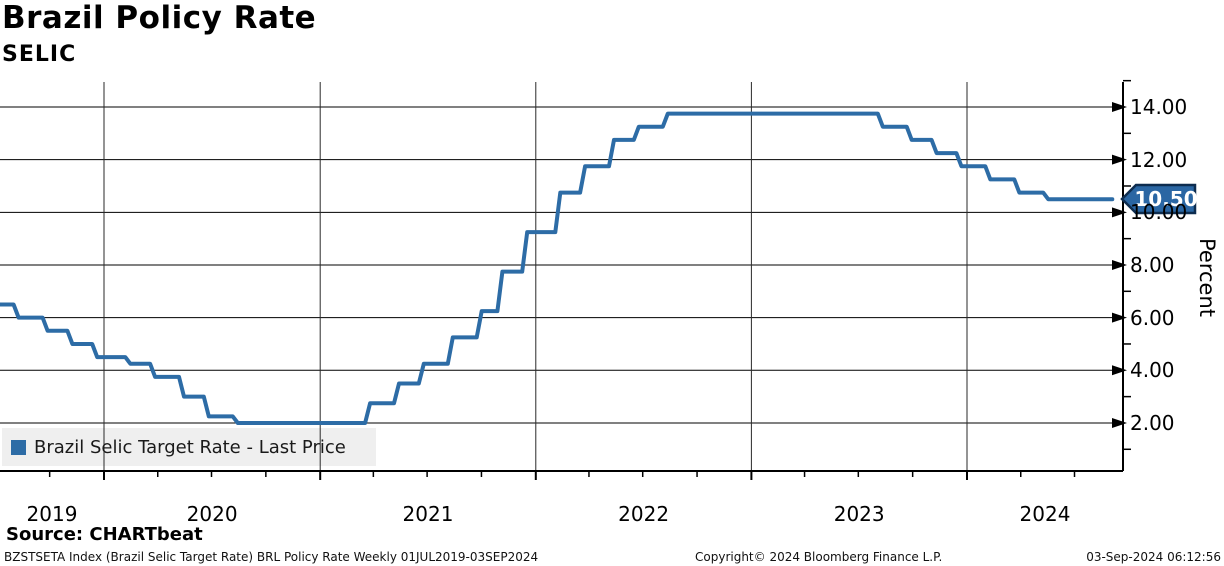 This screenshot has width=1224, height=566. Describe the element at coordinates (644, 514) in the screenshot. I see `x-axis-year-label: 2022` at that location.